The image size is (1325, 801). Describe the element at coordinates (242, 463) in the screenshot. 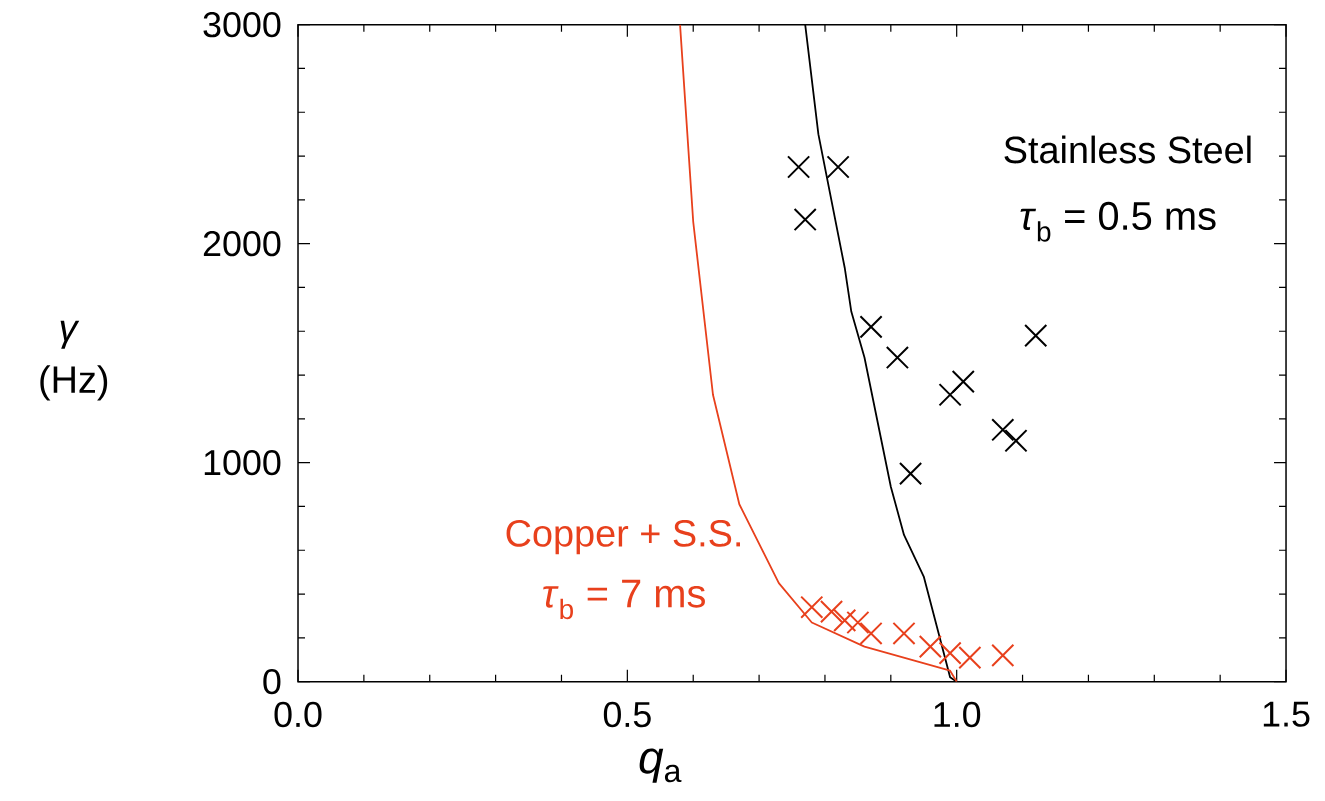

I see `y-tick-label: 1000` at that location.